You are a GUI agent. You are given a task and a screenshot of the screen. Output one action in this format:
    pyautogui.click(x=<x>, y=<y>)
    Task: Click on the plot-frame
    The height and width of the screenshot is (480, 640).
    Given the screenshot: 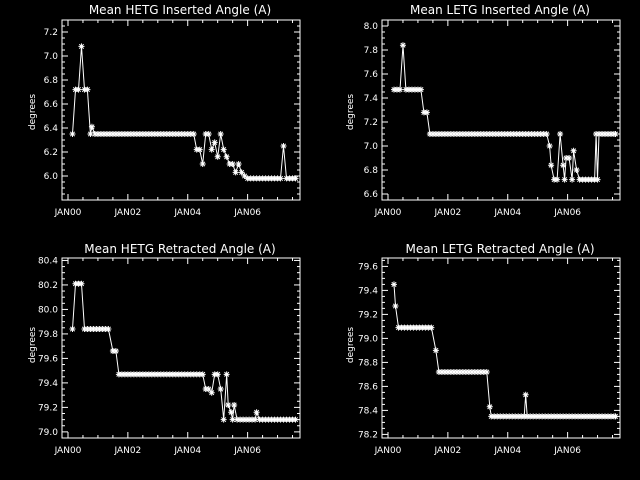 What is the action you would take?
    pyautogui.click(x=501, y=348)
    